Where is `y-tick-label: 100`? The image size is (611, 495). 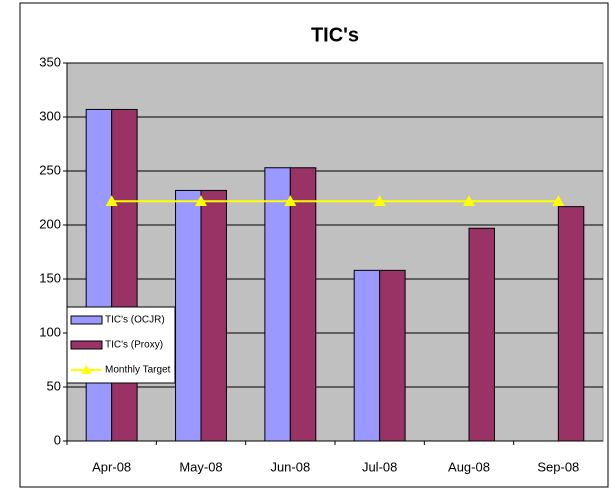
y-tick-label: 100 is located at coordinates (50, 331).